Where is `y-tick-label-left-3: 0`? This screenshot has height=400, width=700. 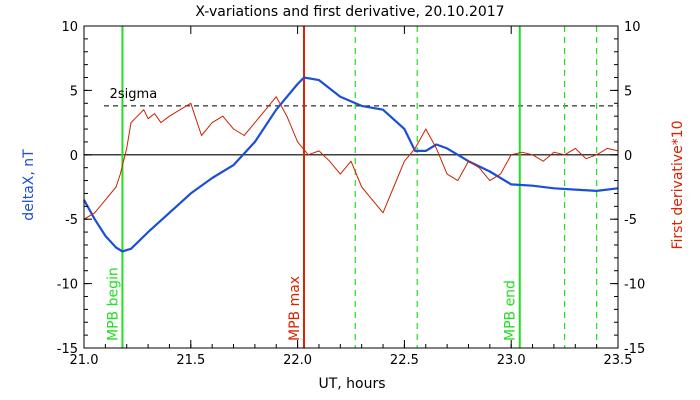 y-tick-label-left-3: 0 is located at coordinates (74, 156).